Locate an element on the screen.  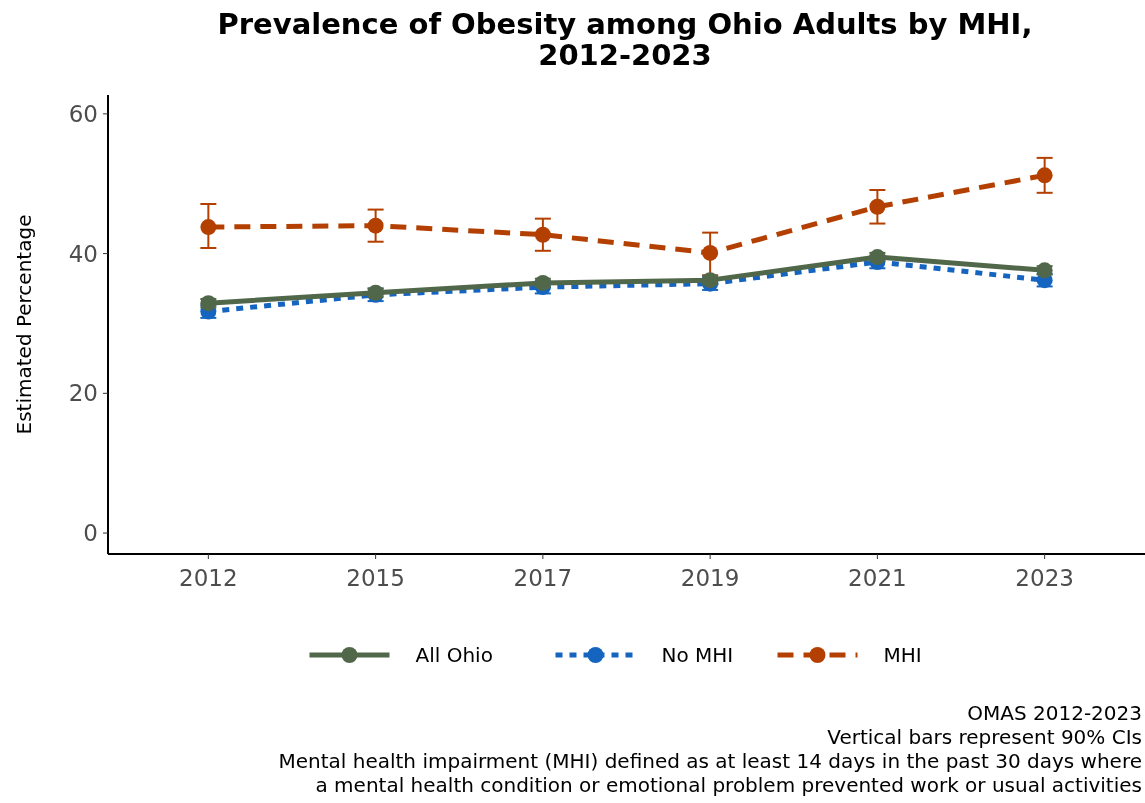
x-tick-label: 2015 is located at coordinates (375, 578).